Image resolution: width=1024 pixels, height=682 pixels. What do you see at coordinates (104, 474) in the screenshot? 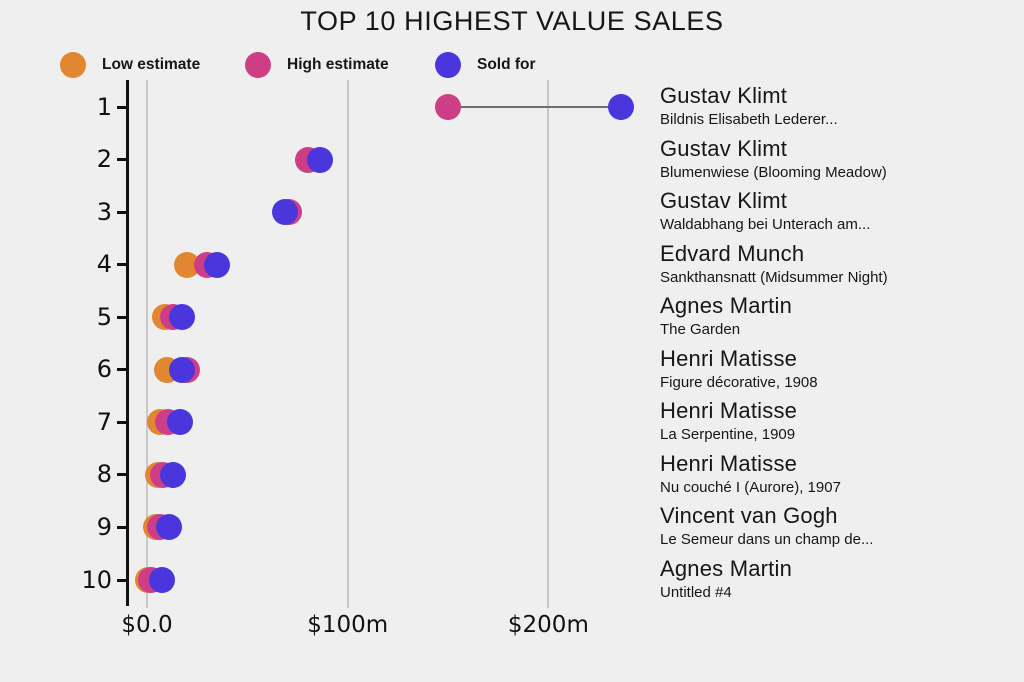
I see `rank-label: 8` at bounding box center [104, 474].